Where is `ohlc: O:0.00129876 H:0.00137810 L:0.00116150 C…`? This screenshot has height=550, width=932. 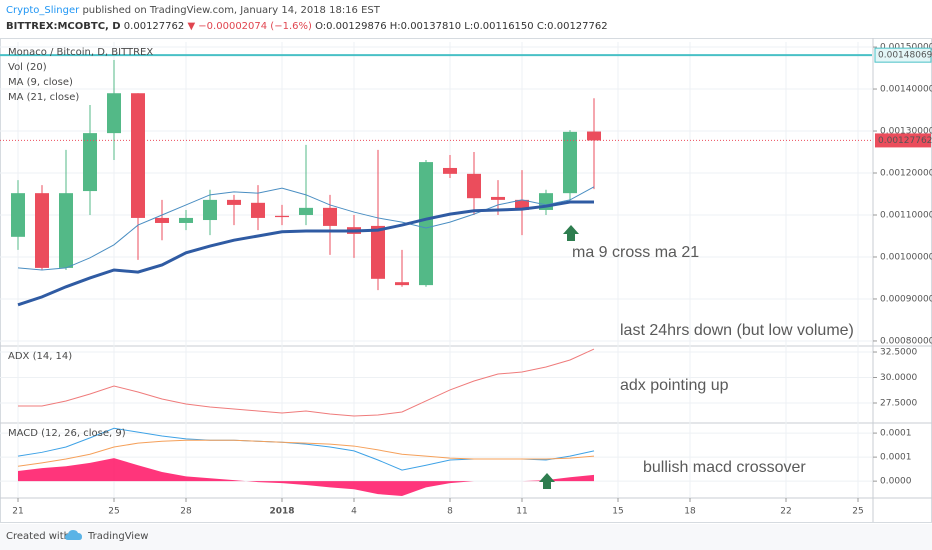
ohlc: O:0.00129876 H:0.00137810 L:0.00116150 C… is located at coordinates (461, 26).